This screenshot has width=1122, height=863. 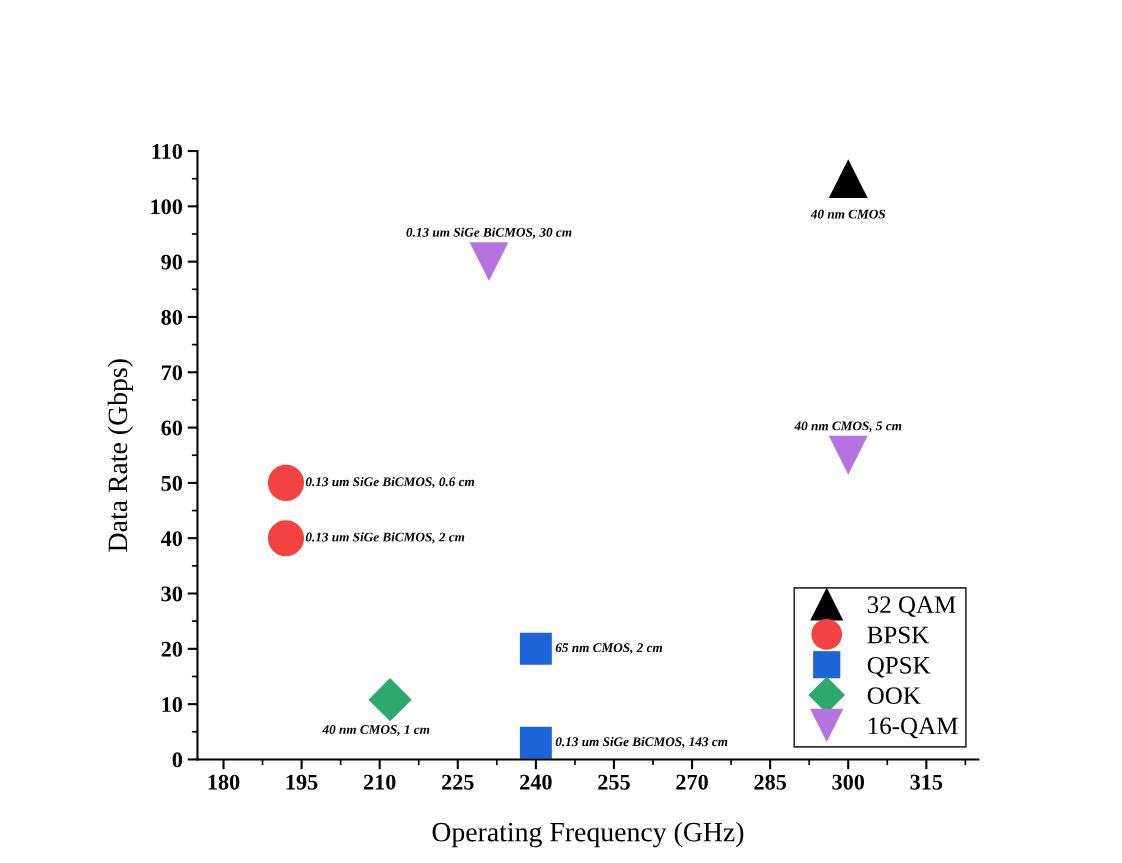 What do you see at coordinates (171, 539) in the screenshot?
I see `y-tick-label: 40` at bounding box center [171, 539].